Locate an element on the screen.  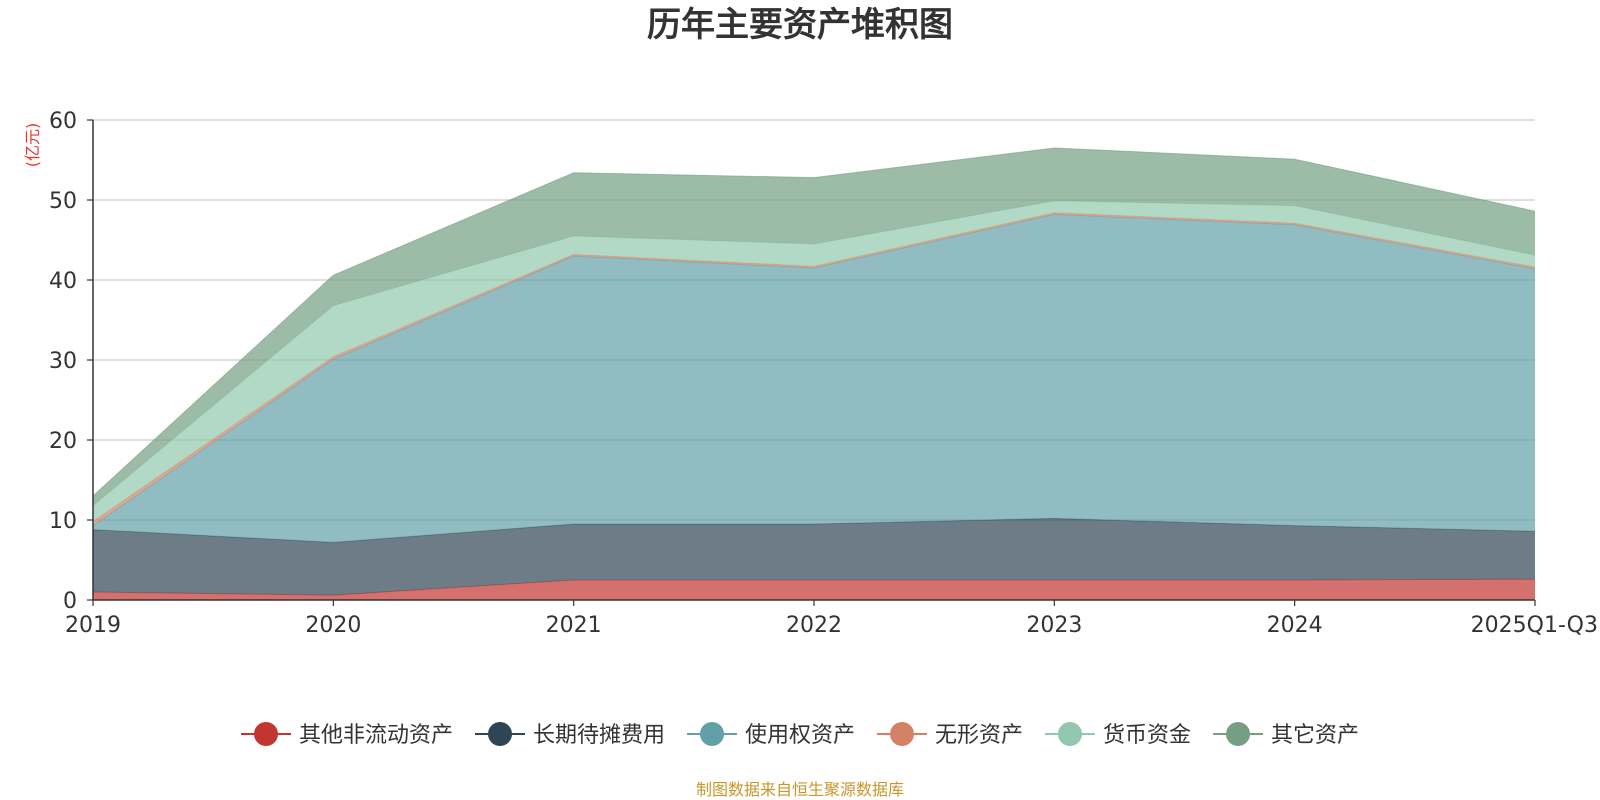
legend-item: 长期待摊费用 is located at coordinates (570, 735).